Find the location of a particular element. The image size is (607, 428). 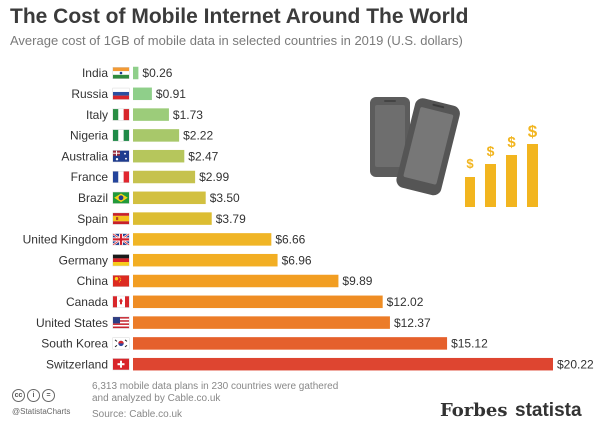

statista-handle: @StatistaCharts is located at coordinates (41, 411).